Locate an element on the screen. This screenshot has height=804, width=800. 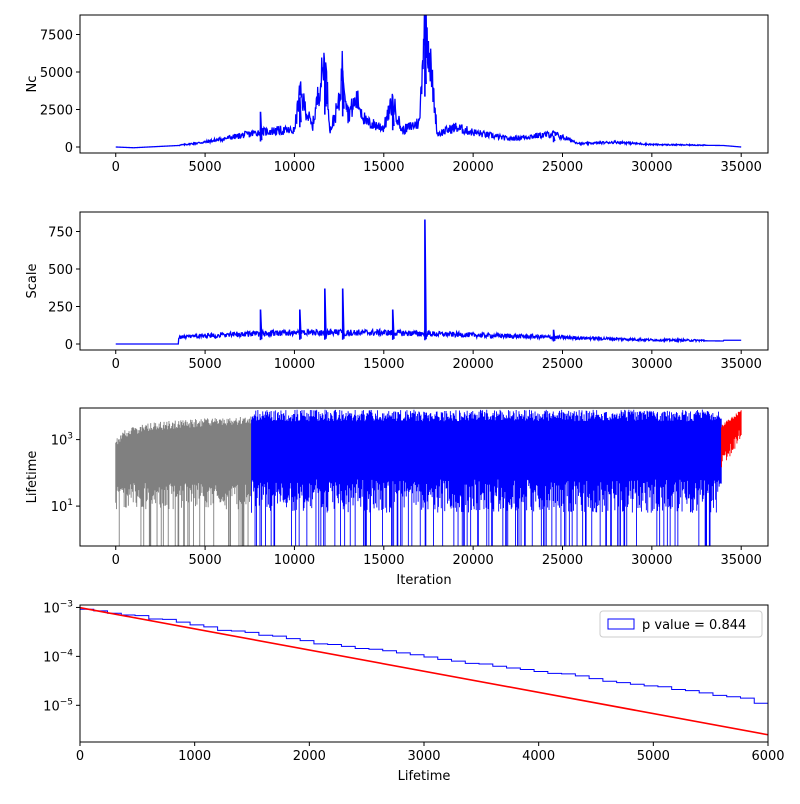
x-axis-label: Lifetime is located at coordinates (424, 776).